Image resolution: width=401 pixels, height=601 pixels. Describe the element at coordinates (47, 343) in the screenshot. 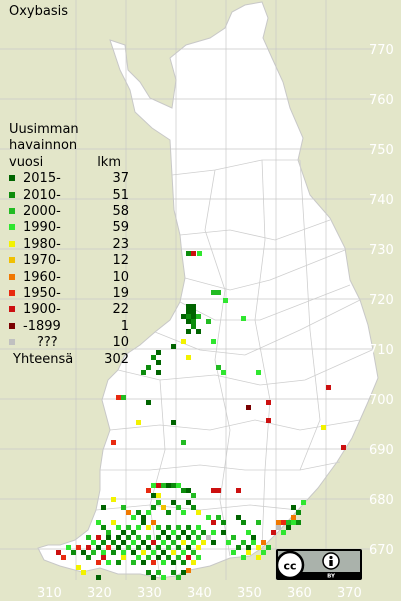

I see `legend-period: ???` at that location.